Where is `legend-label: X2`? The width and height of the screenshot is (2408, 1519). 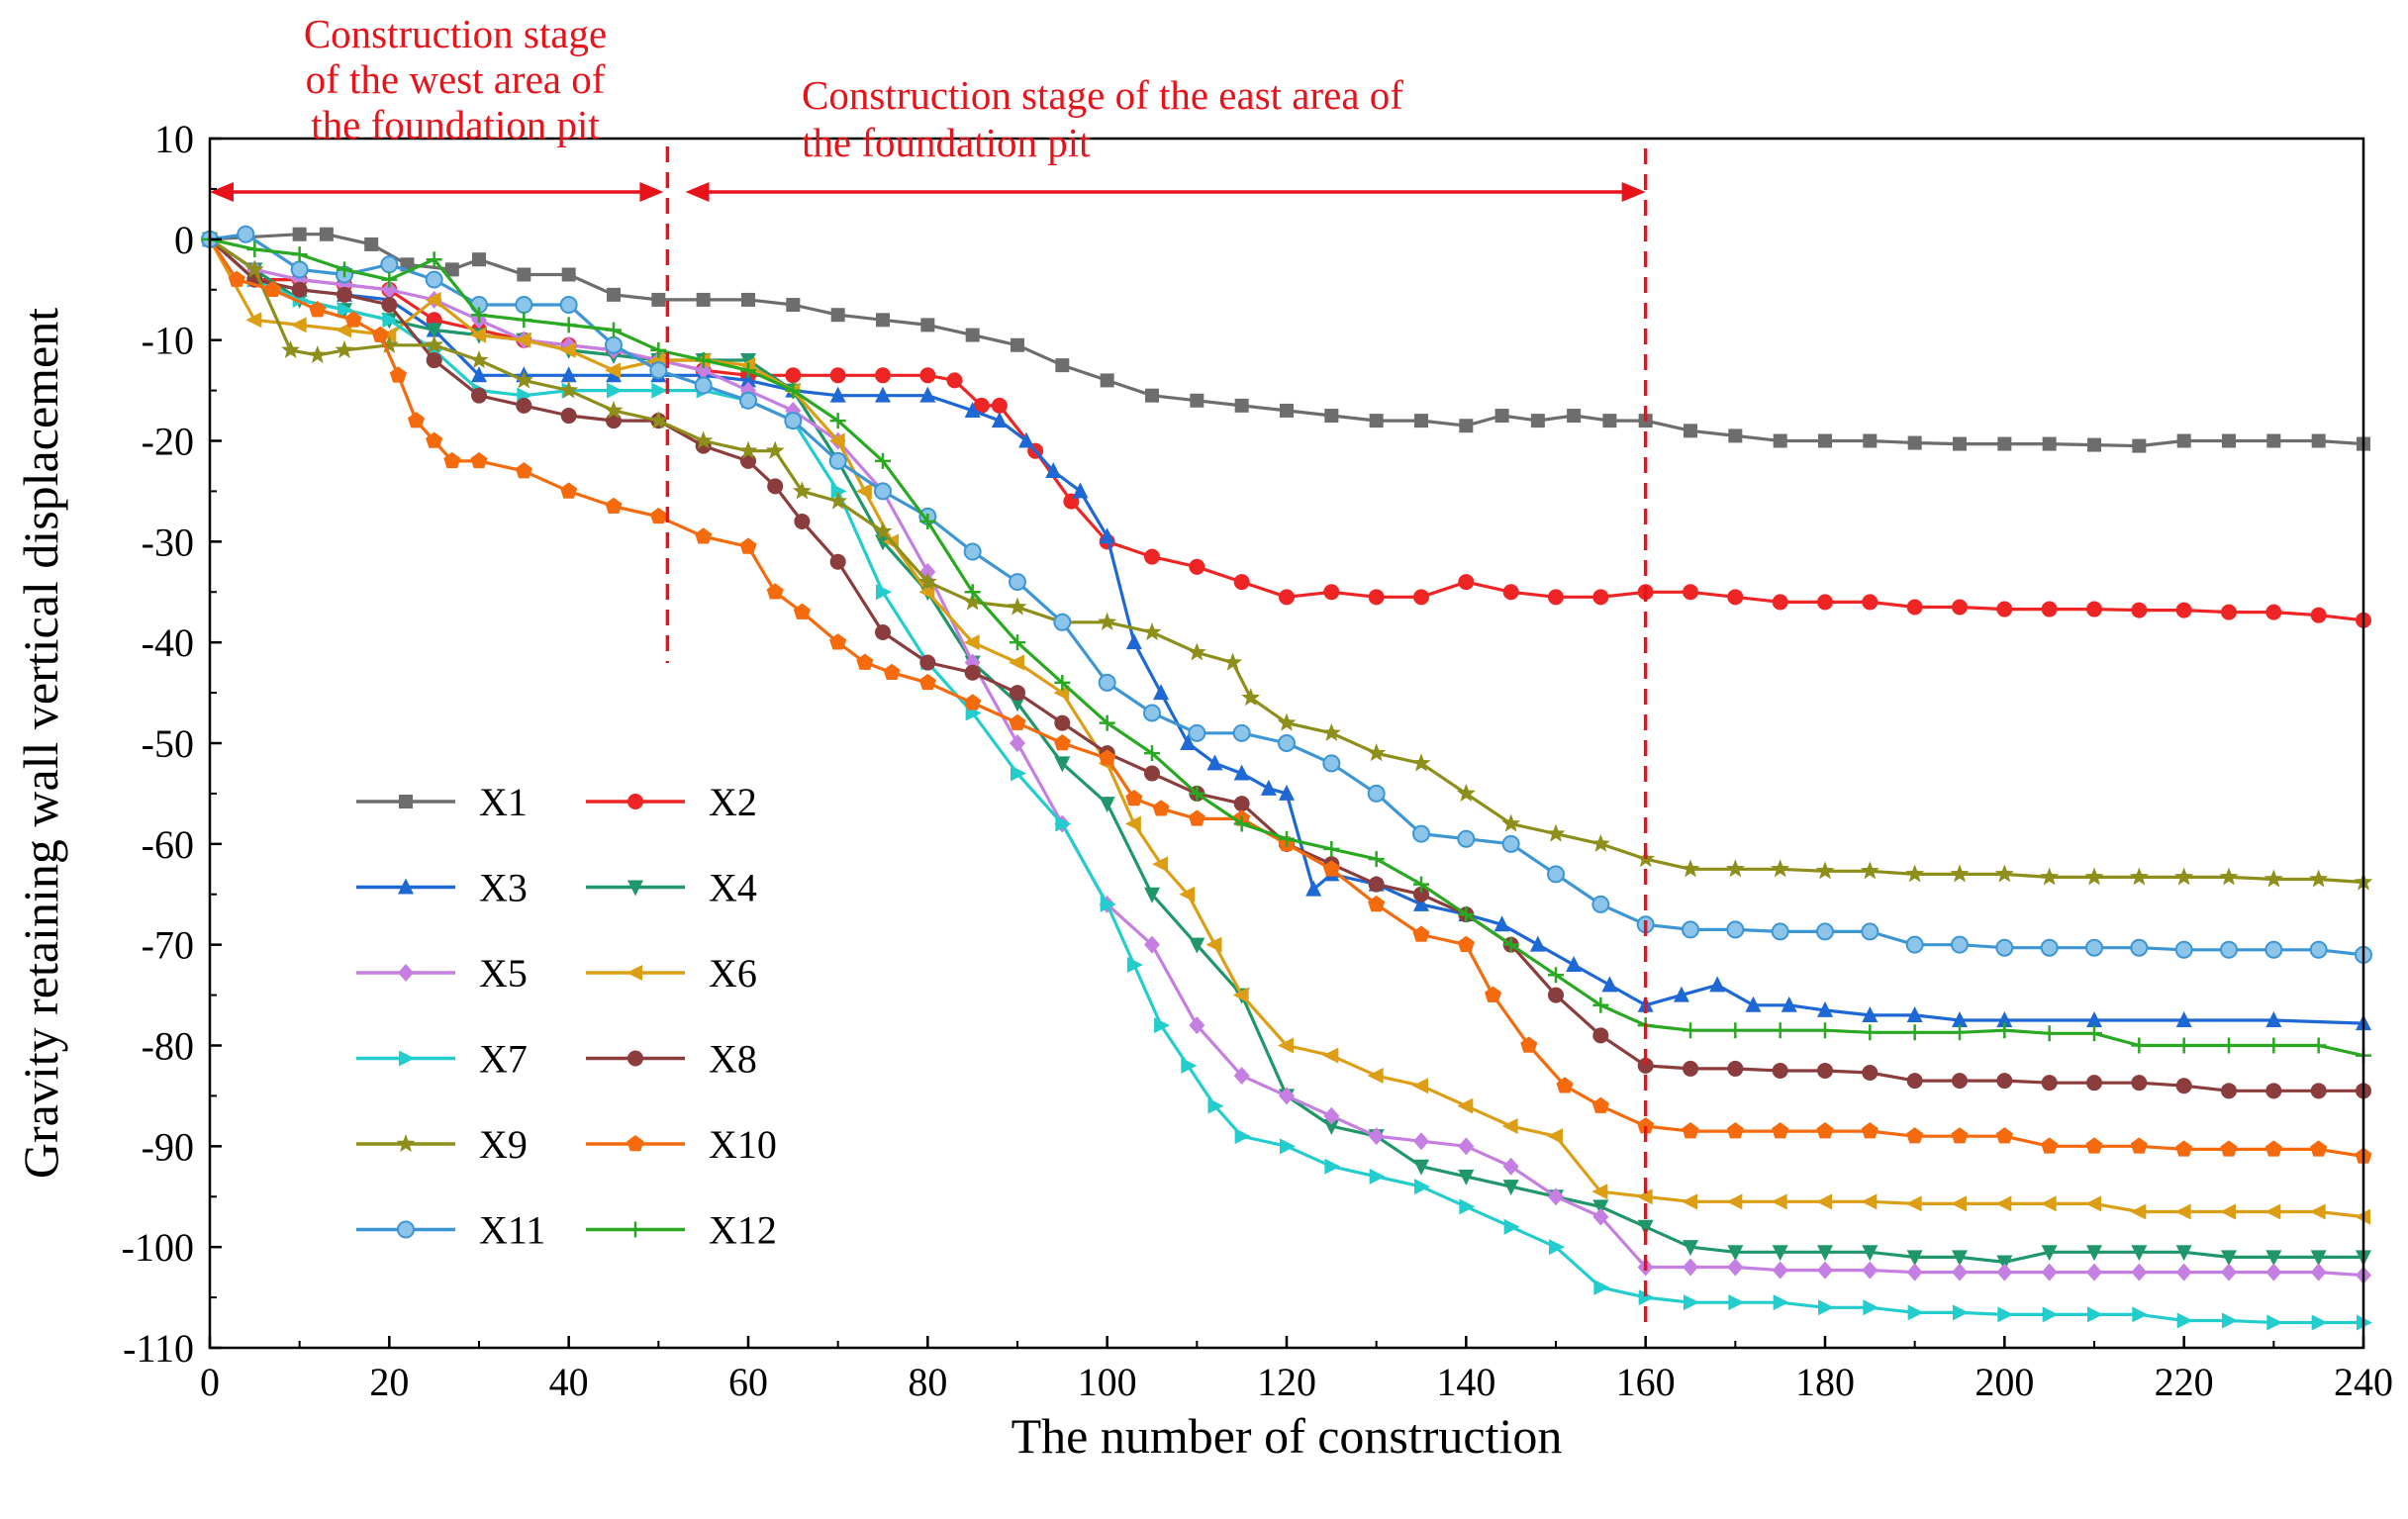
legend-label: X2 is located at coordinates (733, 802).